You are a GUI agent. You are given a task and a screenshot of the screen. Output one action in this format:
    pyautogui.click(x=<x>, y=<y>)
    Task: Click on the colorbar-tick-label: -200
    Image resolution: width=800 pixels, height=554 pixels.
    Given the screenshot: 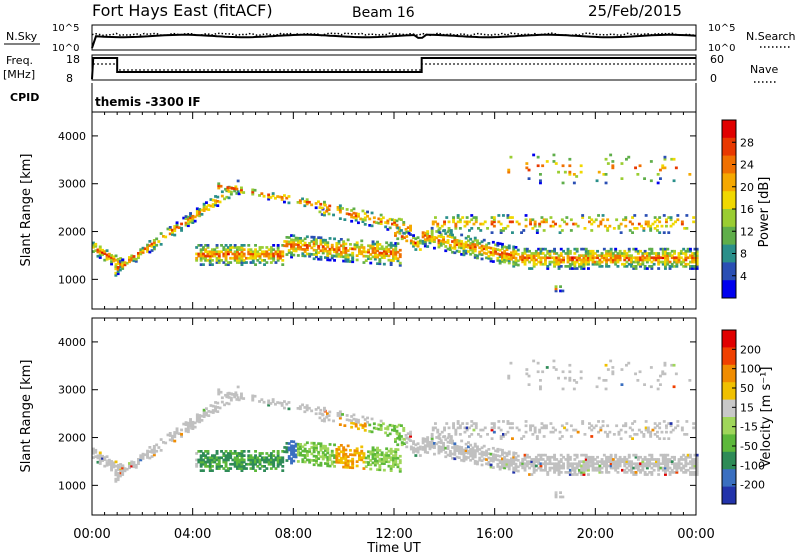 What is the action you would take?
    pyautogui.click(x=752, y=485)
    